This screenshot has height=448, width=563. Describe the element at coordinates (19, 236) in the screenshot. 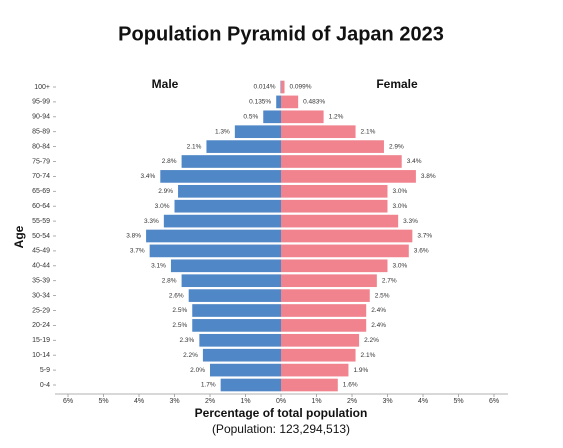

I see `y-axis-label: Age` at that location.